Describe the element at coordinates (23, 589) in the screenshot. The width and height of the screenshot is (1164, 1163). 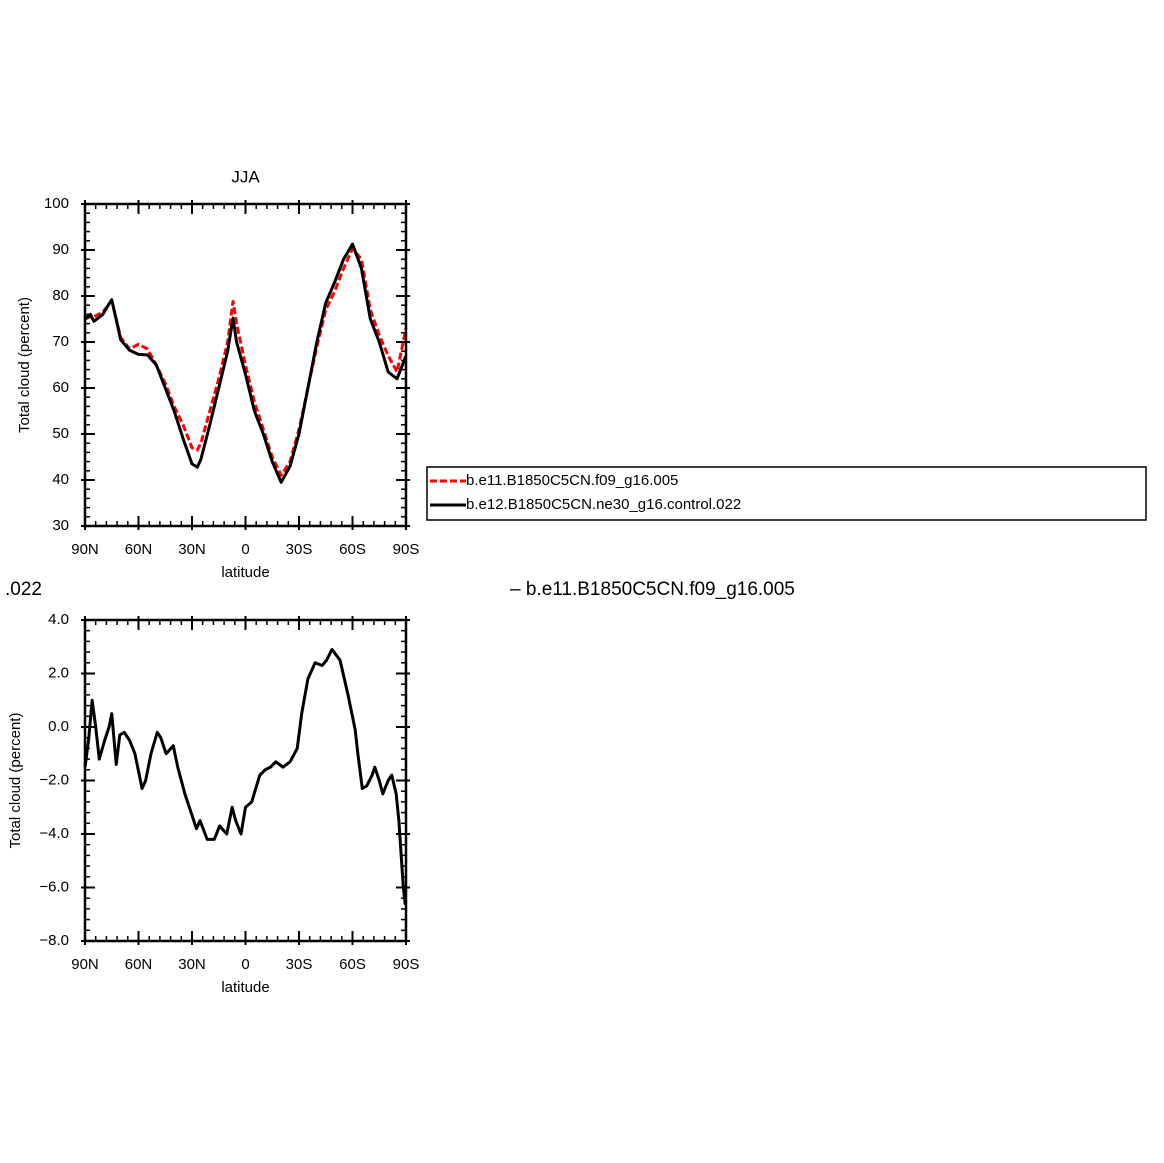
I see `annotation: .022` at that location.